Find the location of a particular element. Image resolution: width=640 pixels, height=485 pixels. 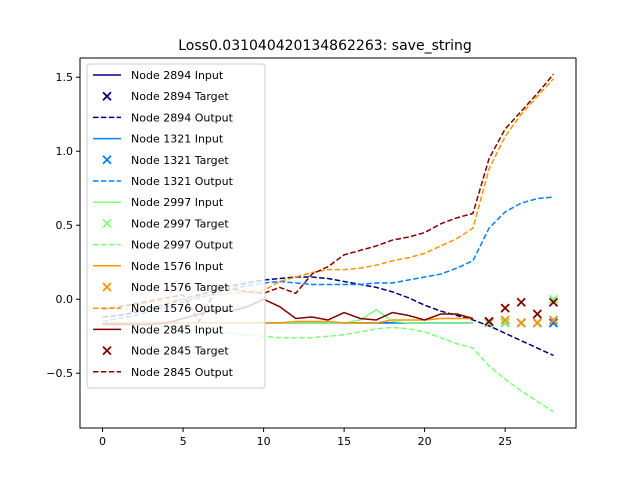

legend-entry: Node 2845 Input is located at coordinates (158, 329).